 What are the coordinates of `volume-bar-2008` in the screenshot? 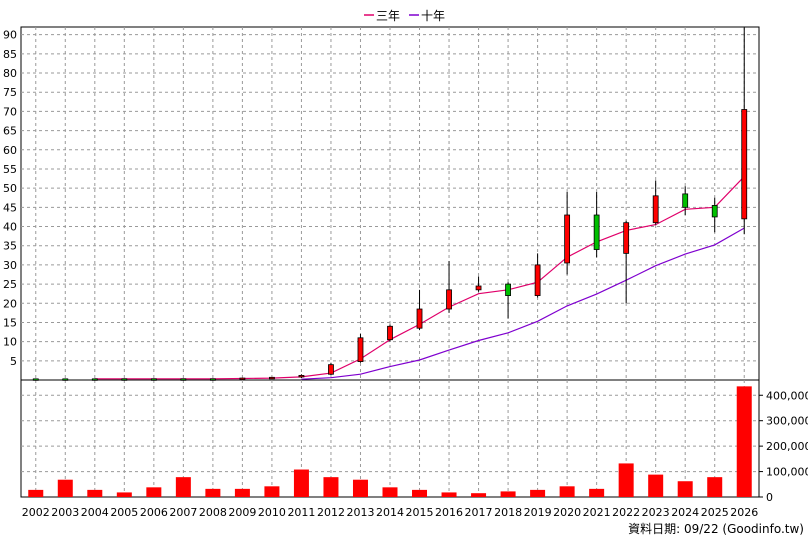 It's located at (213, 492).